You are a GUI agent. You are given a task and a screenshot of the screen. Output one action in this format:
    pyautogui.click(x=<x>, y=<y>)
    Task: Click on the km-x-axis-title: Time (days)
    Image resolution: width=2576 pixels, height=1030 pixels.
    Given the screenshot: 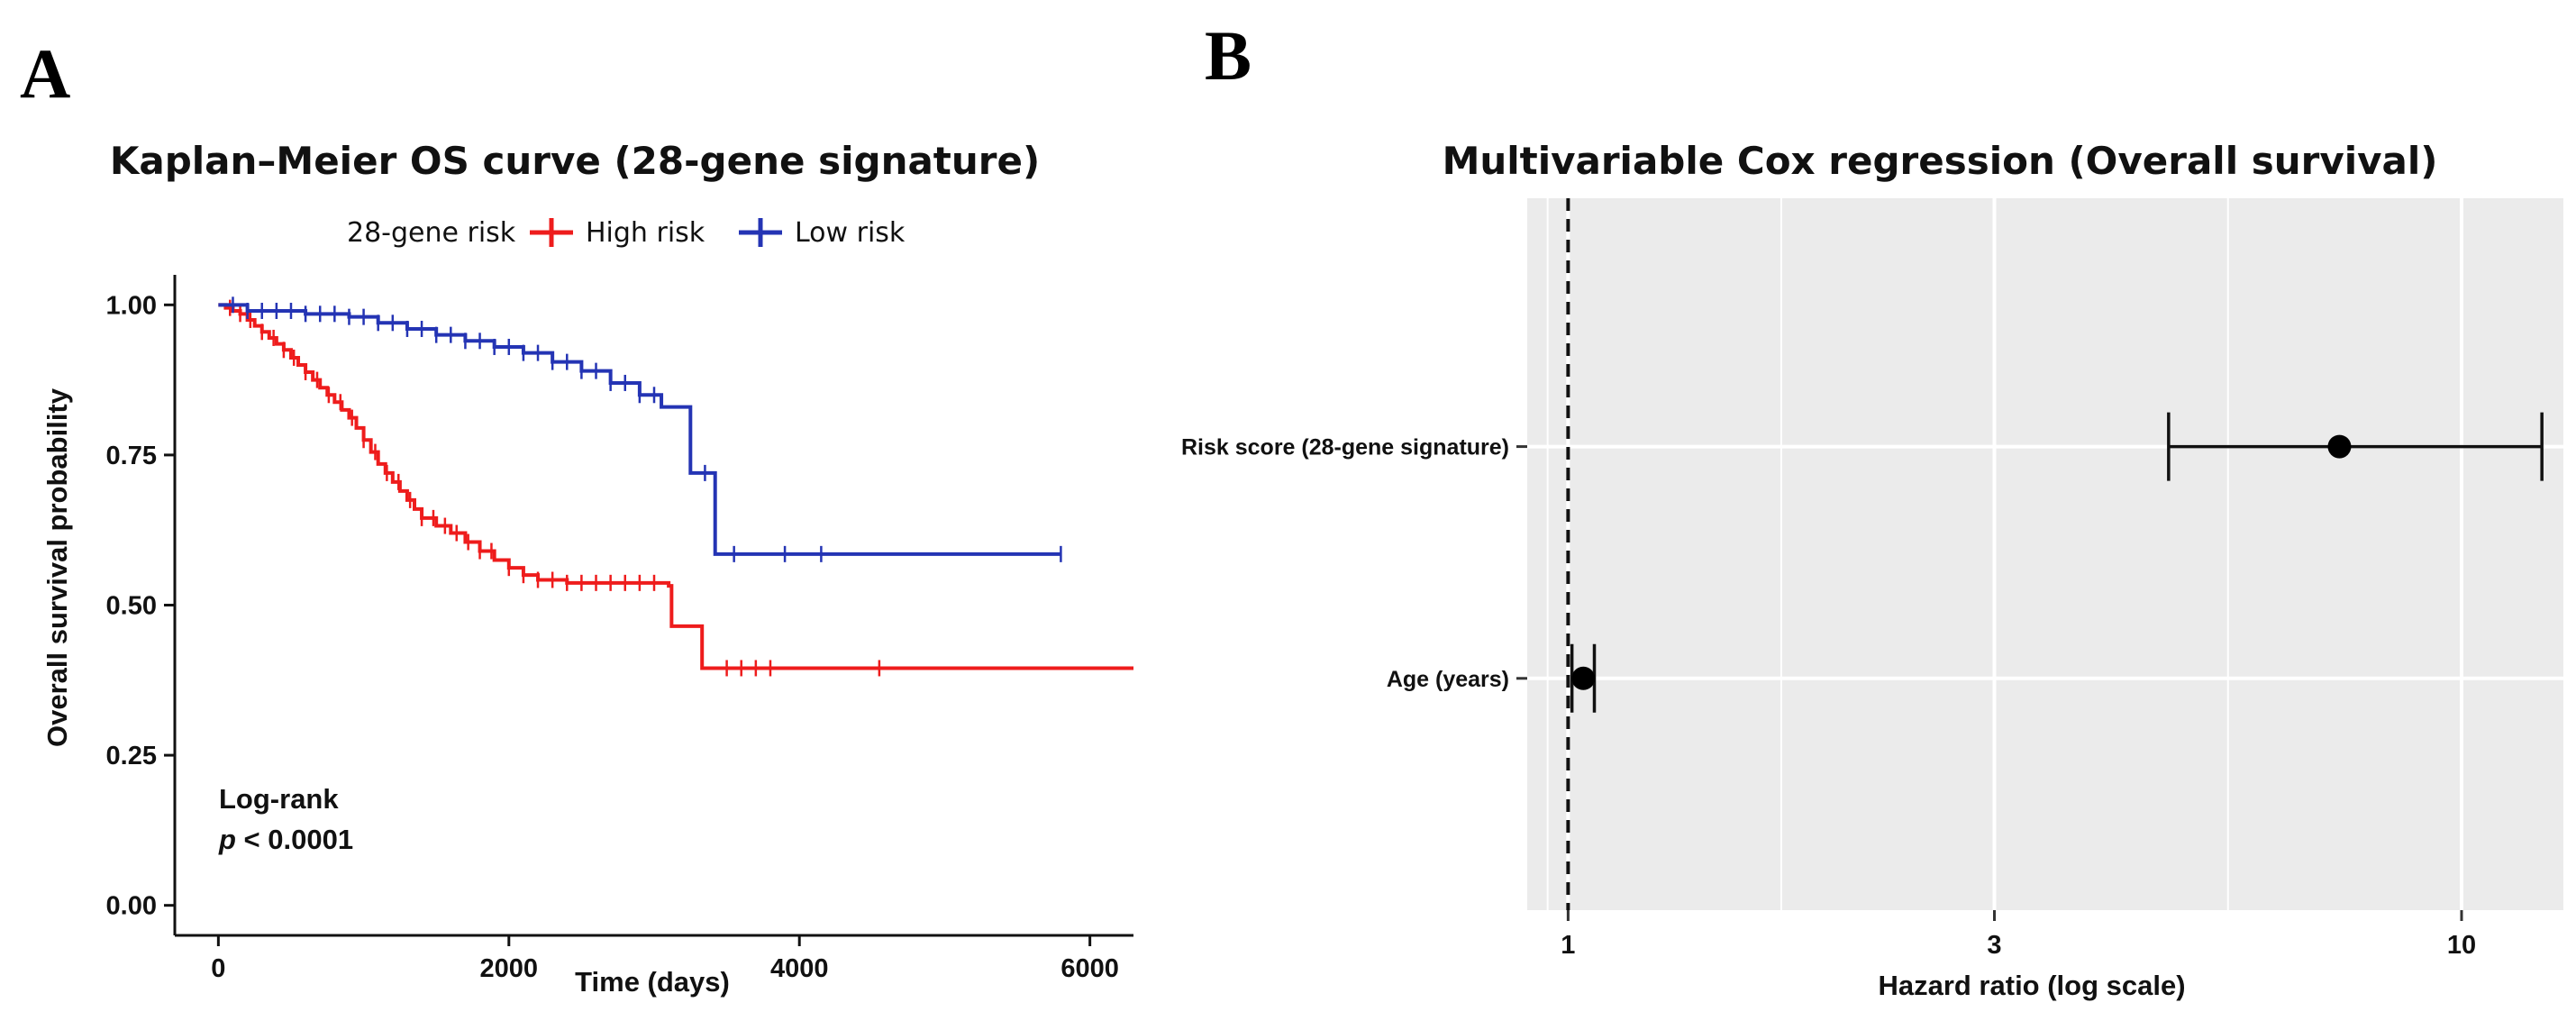 What is the action you would take?
    pyautogui.click(x=652, y=982)
    